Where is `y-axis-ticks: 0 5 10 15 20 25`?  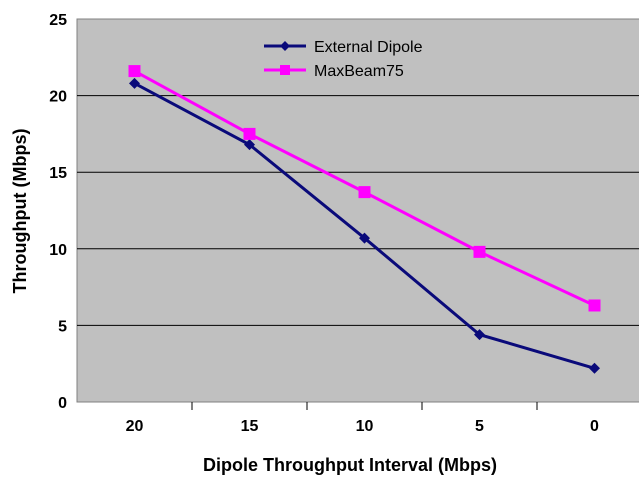 y-axis-ticks: 0 5 10 15 20 25 is located at coordinates (58, 212).